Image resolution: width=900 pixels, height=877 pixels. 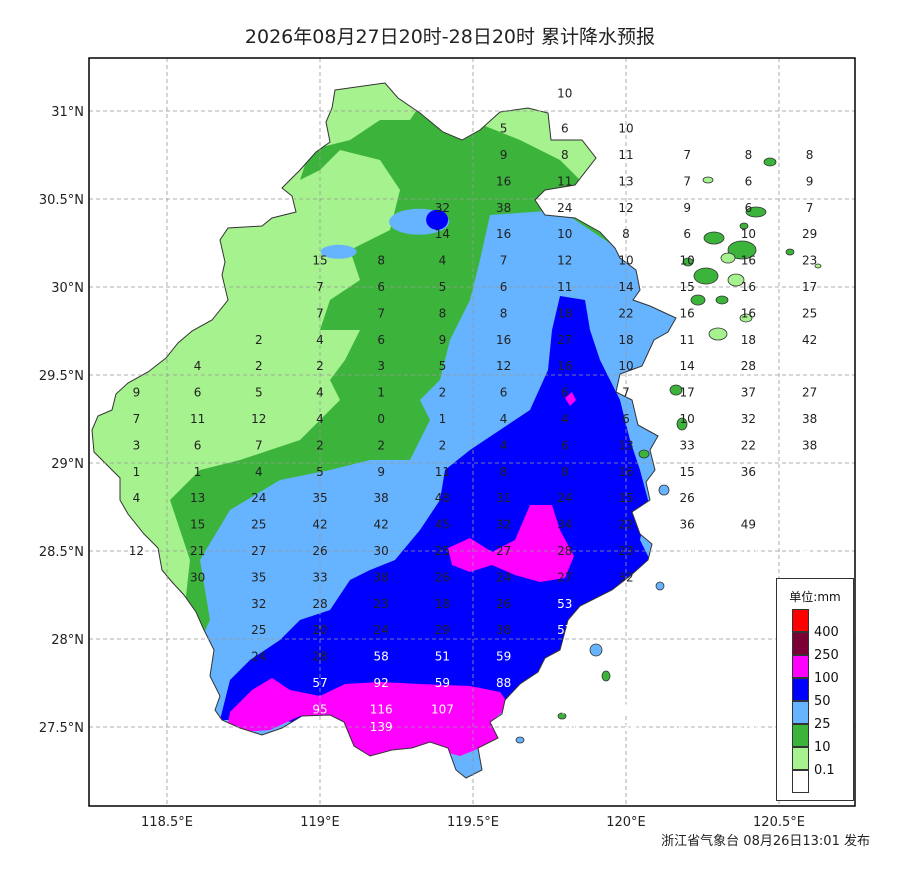 I want to click on station-value: 29, so click(x=442, y=630).